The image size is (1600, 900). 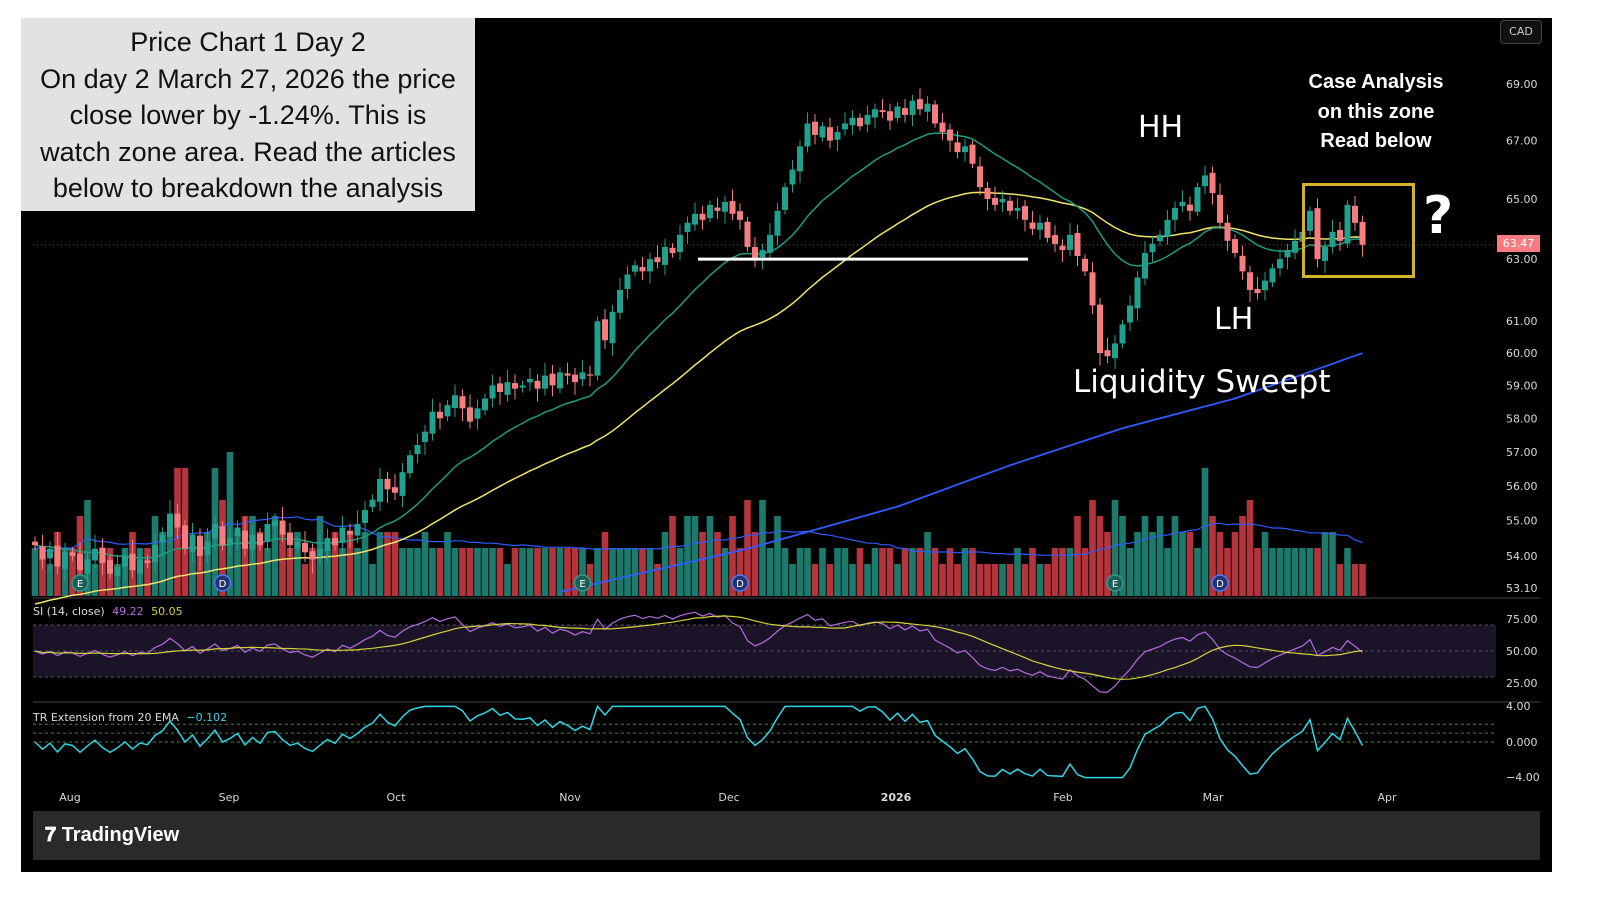 I want to click on tradingview-text: TradingView, so click(x=120, y=835).